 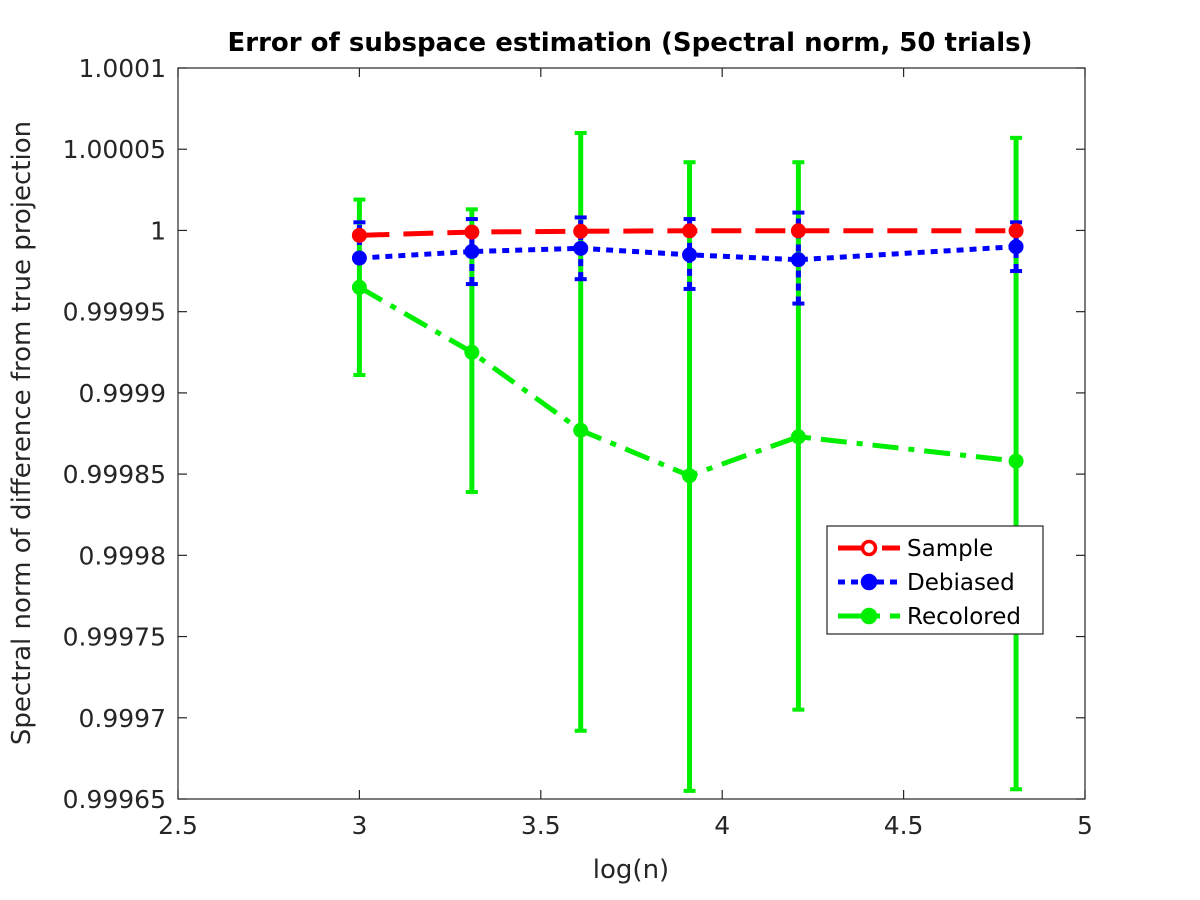 What do you see at coordinates (114, 312) in the screenshot?
I see `y-tick-label: 0.99995` at bounding box center [114, 312].